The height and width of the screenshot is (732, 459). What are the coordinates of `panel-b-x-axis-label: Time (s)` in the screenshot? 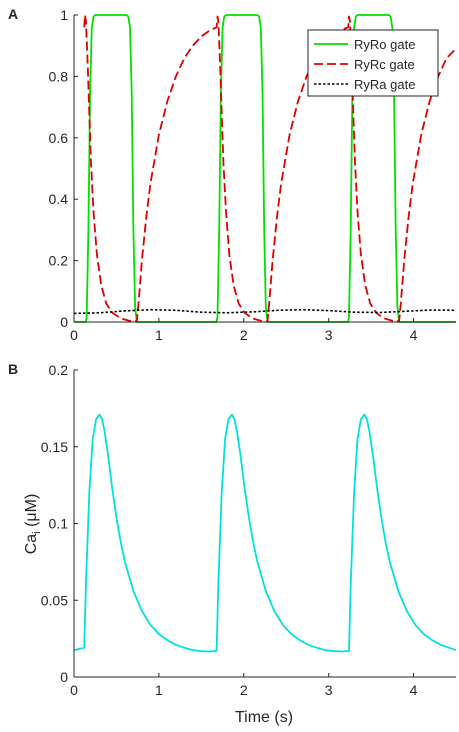 It's located at (264, 717).